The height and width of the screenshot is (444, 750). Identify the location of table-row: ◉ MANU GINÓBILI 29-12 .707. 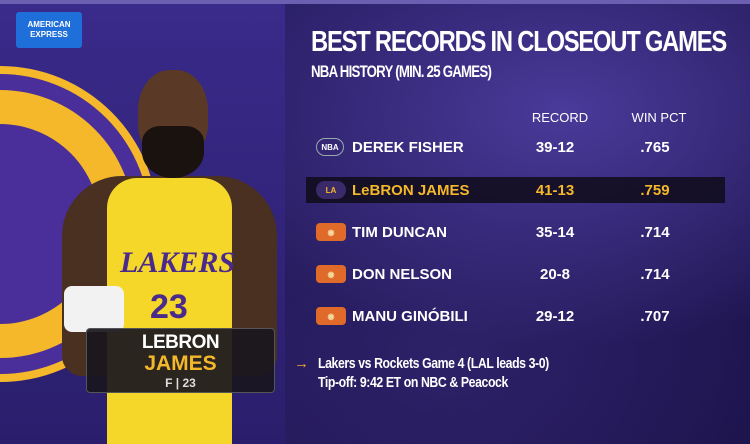
(515, 316).